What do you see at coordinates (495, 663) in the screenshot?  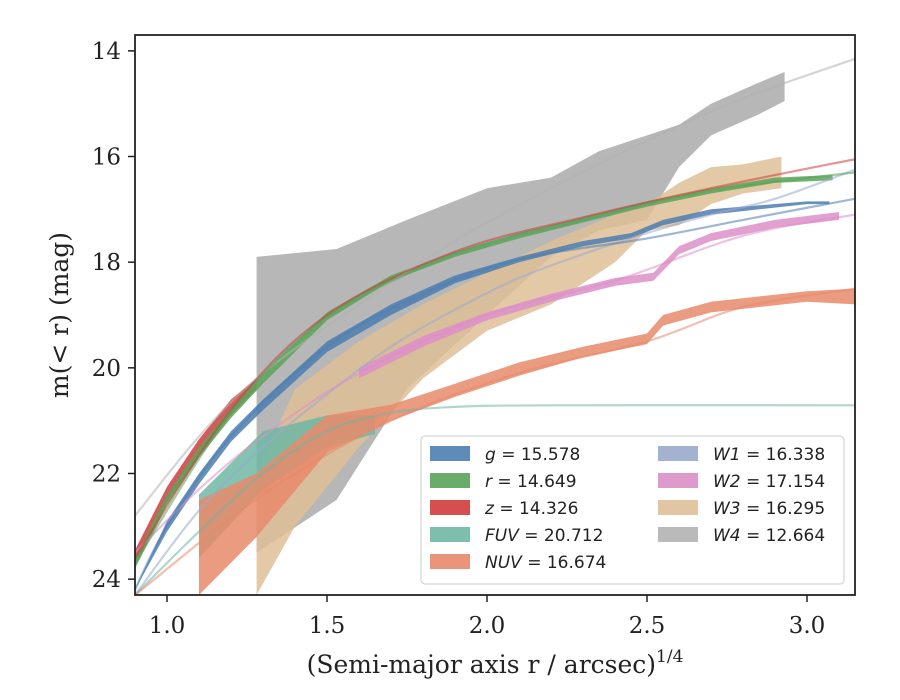 I see `x-axis-label: (Semi-major axis r / arcsec)1/4` at bounding box center [495, 663].